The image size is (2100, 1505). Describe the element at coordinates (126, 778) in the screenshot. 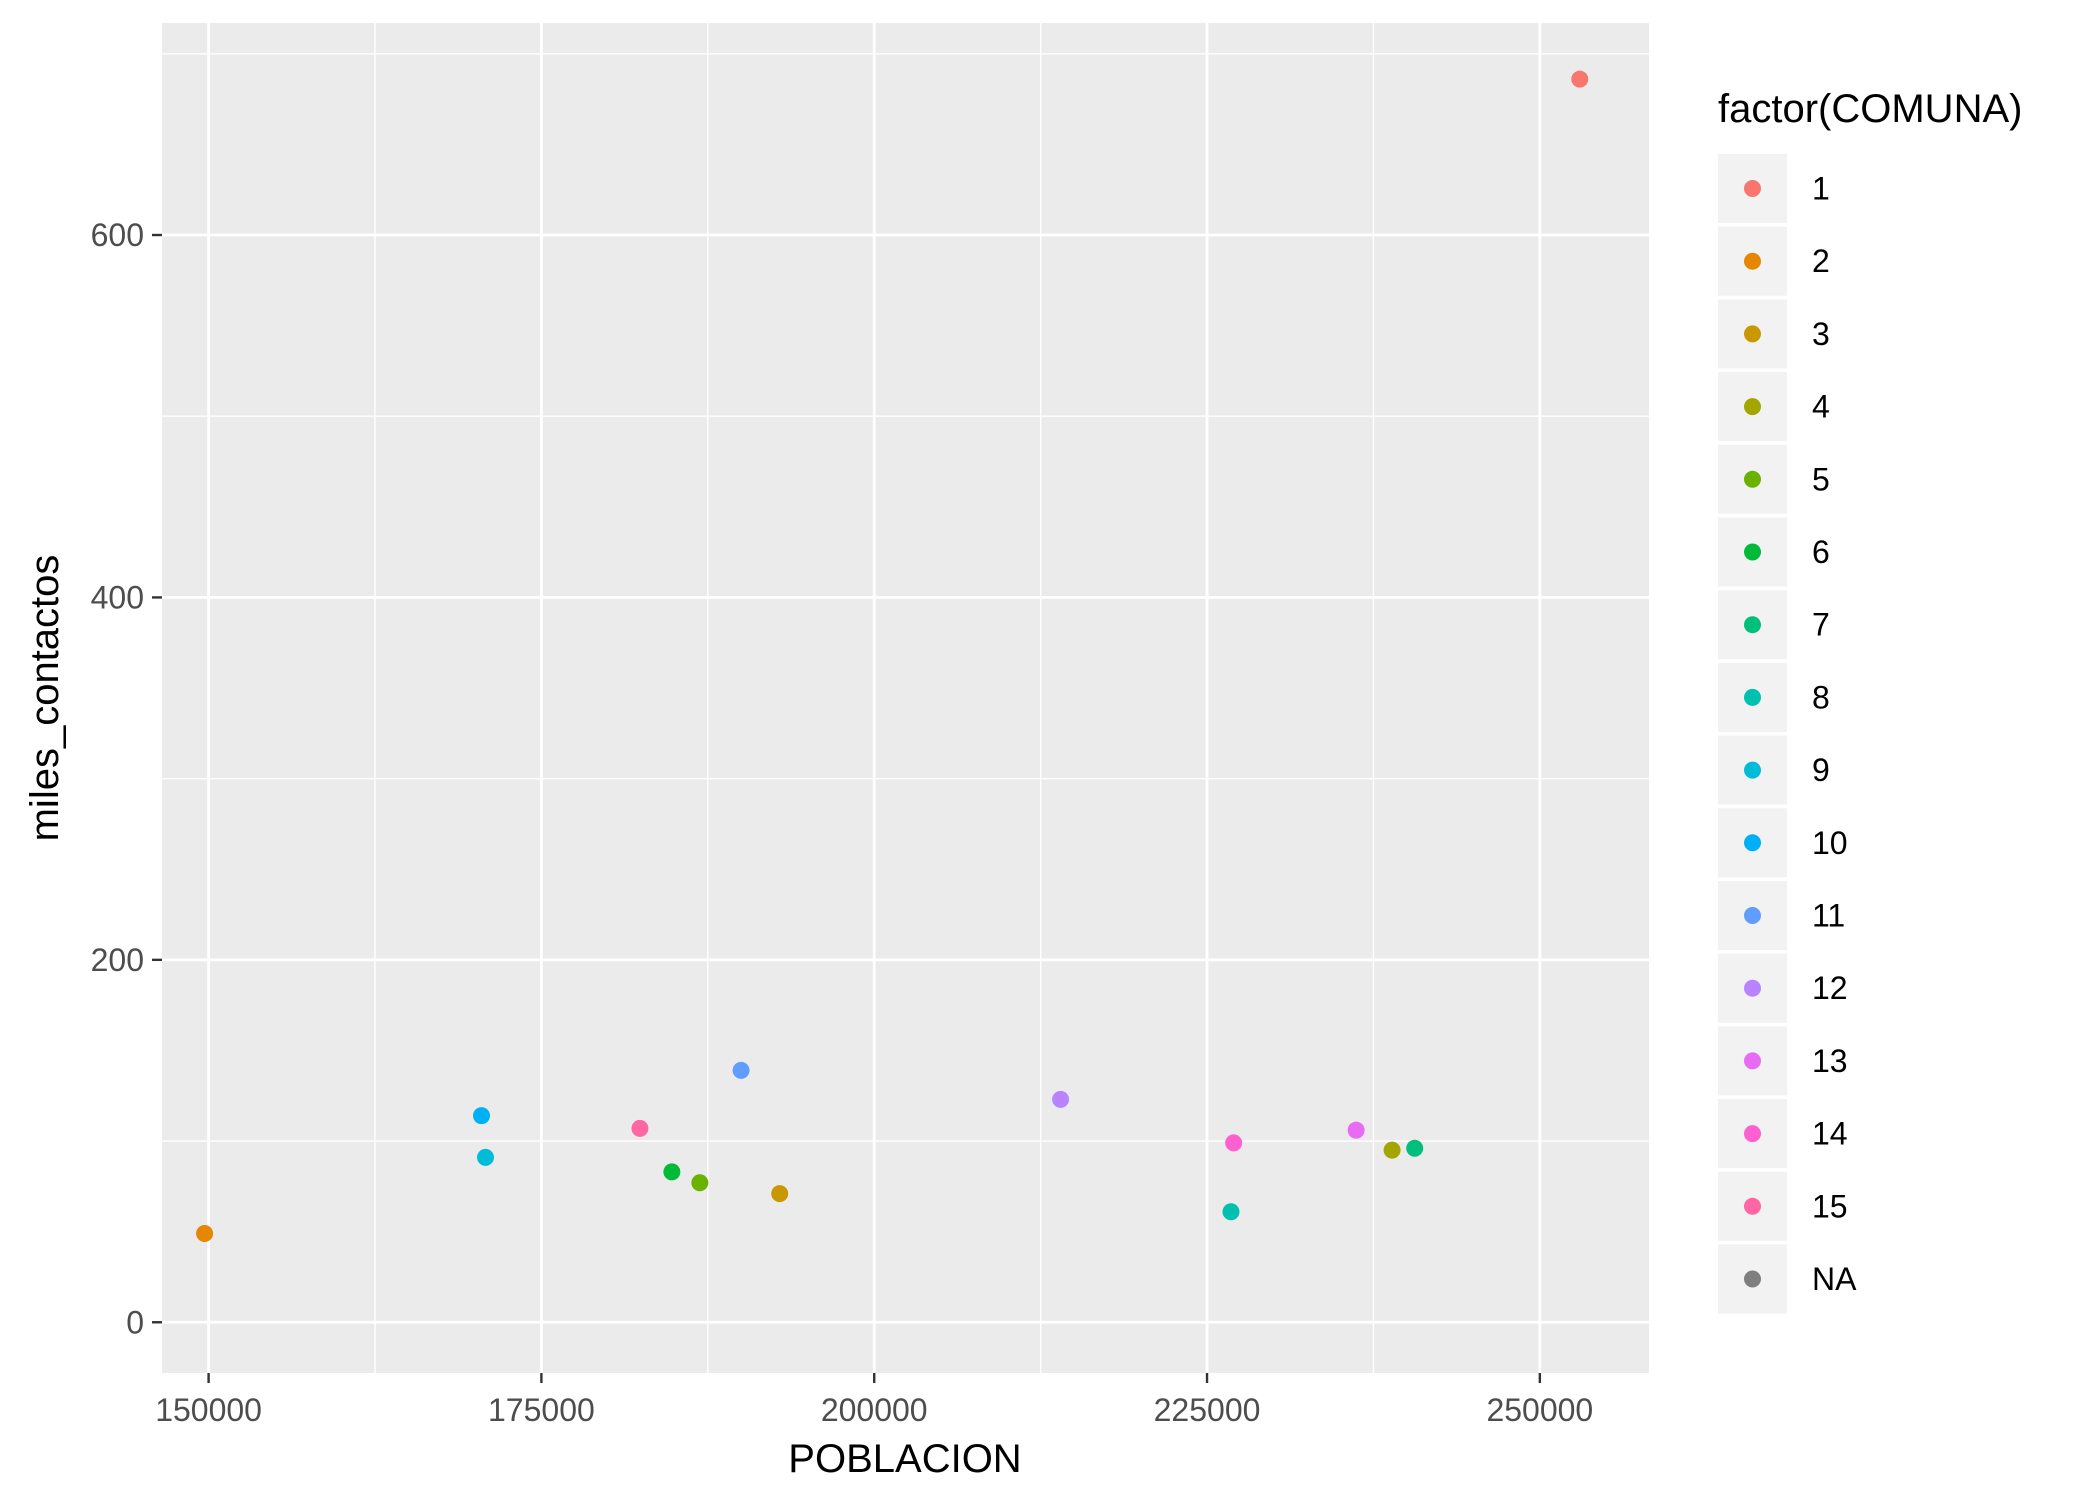

I see `y-axis: 0 200 400 600` at that location.